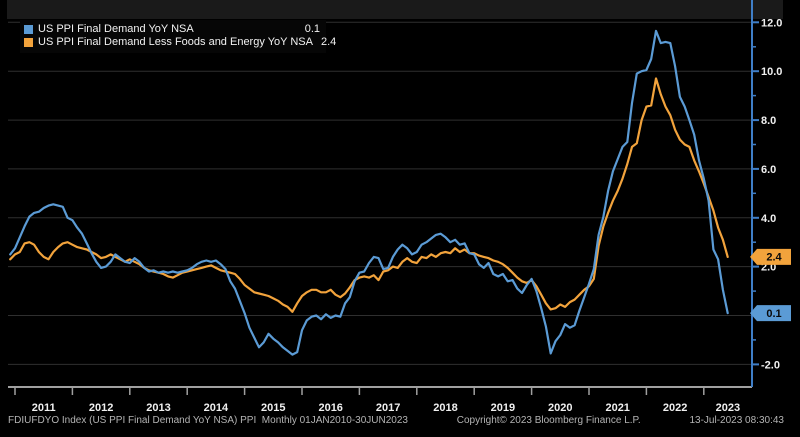  What do you see at coordinates (728, 408) in the screenshot?
I see `x-axis-year-label: 2023` at bounding box center [728, 408].